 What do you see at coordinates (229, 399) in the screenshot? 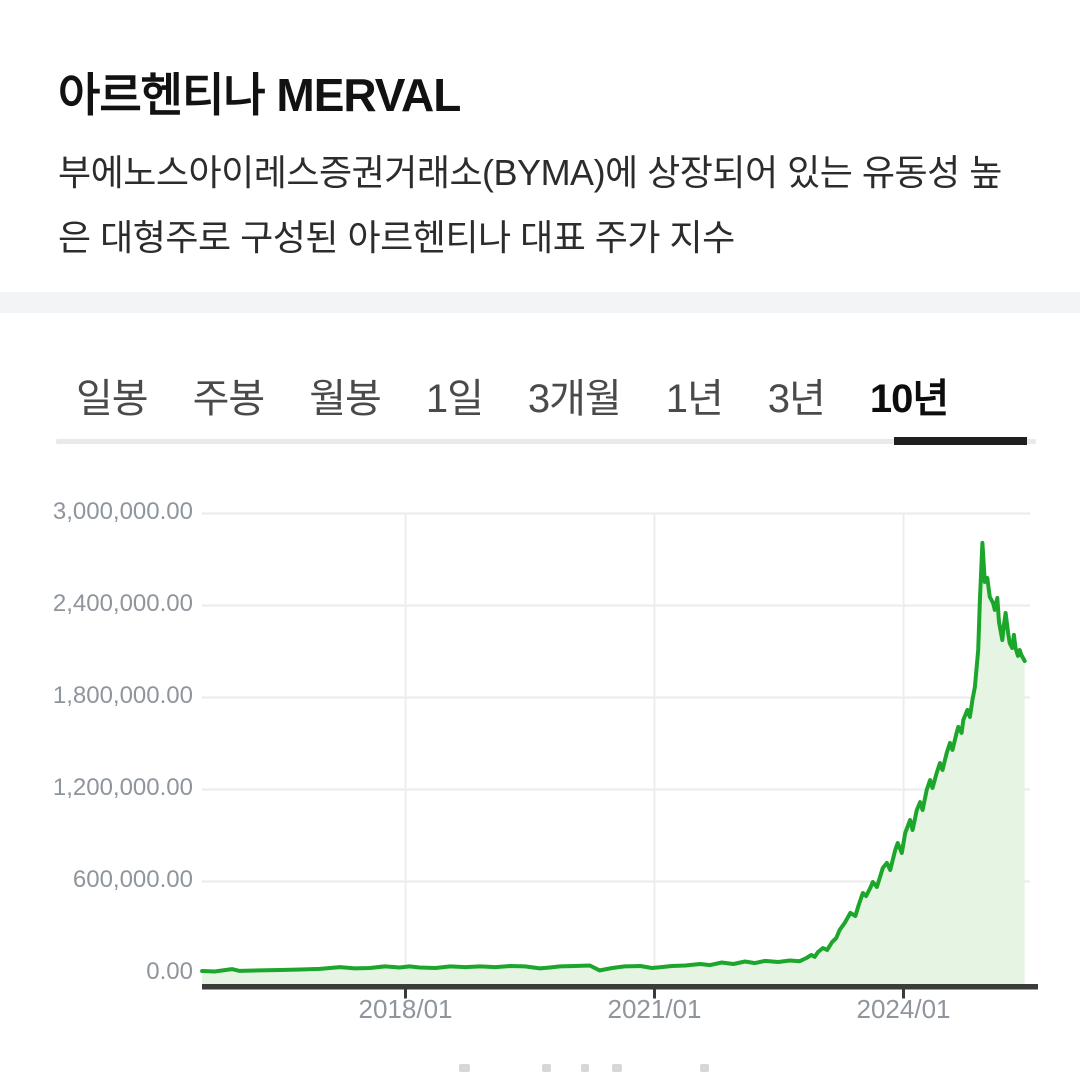
I see `tab-weekly-candle: 주봉` at bounding box center [229, 399].